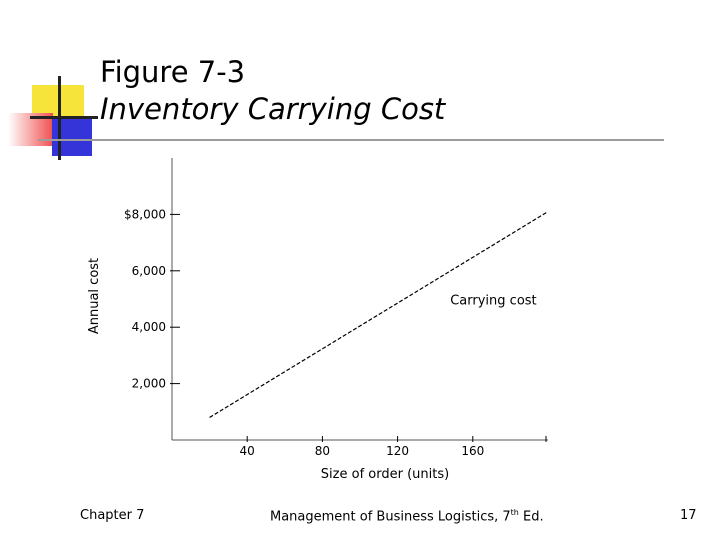  What do you see at coordinates (145, 214) in the screenshot?
I see `y-tick-label-8000: $8,000` at bounding box center [145, 214].